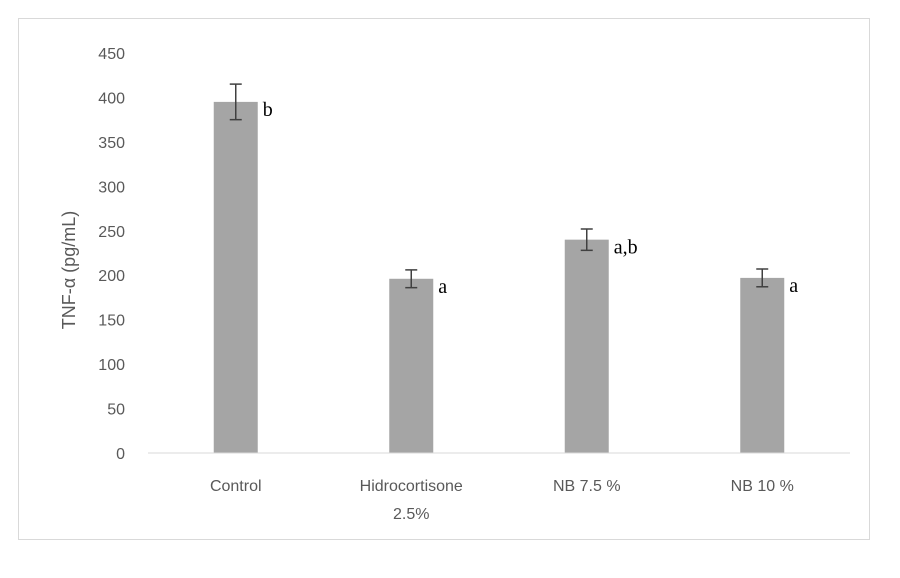  What do you see at coordinates (111, 54) in the screenshot?
I see `y-tick-label: 450` at bounding box center [111, 54].